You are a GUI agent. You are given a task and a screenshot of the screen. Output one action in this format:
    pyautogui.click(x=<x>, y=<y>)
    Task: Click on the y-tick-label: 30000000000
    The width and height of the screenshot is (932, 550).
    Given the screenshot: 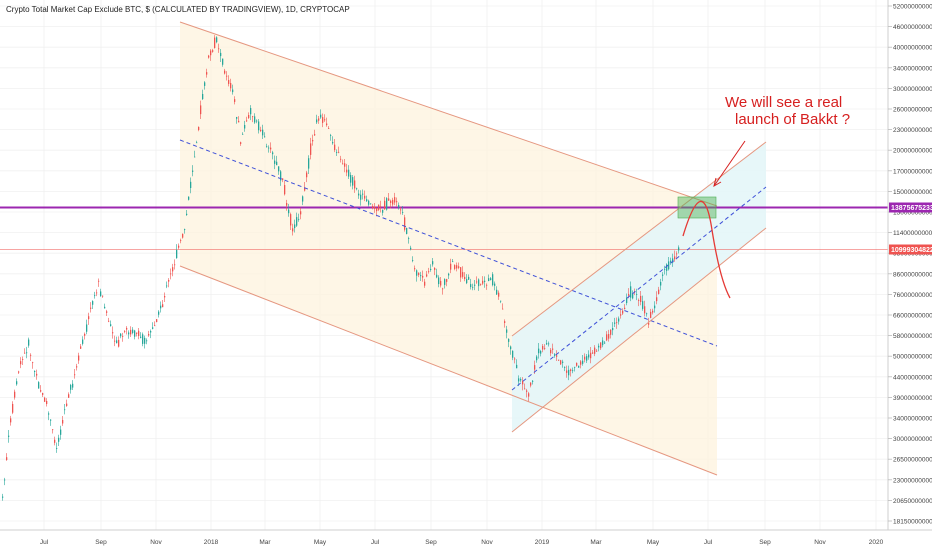 What is the action you would take?
    pyautogui.click(x=912, y=439)
    